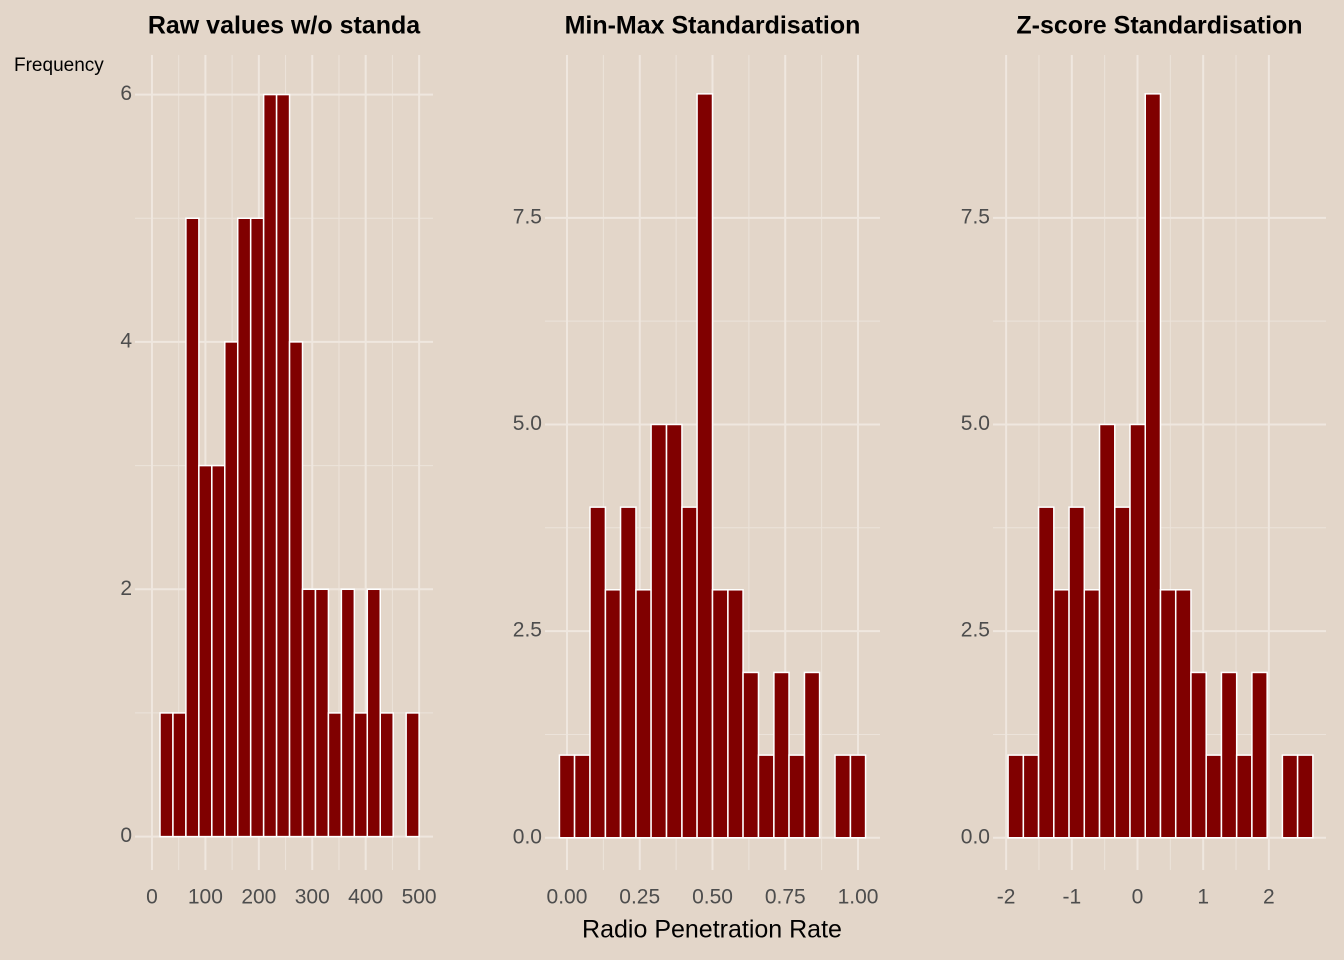 This screenshot has width=1344, height=960. What do you see at coordinates (365, 897) in the screenshot?
I see `x-tick-label: 400` at bounding box center [365, 897].